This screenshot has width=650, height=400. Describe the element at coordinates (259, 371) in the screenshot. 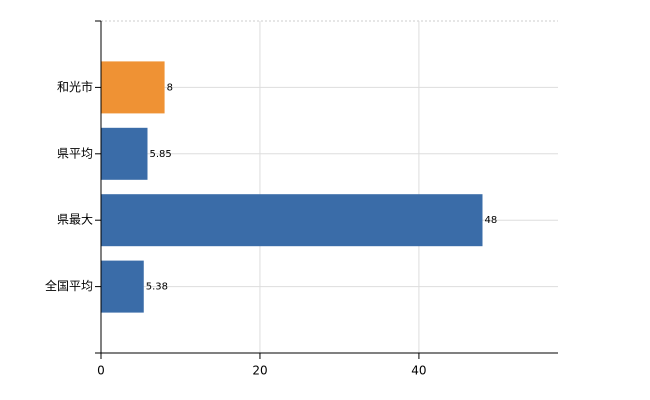

I see `x-tick-label: 20` at that location.